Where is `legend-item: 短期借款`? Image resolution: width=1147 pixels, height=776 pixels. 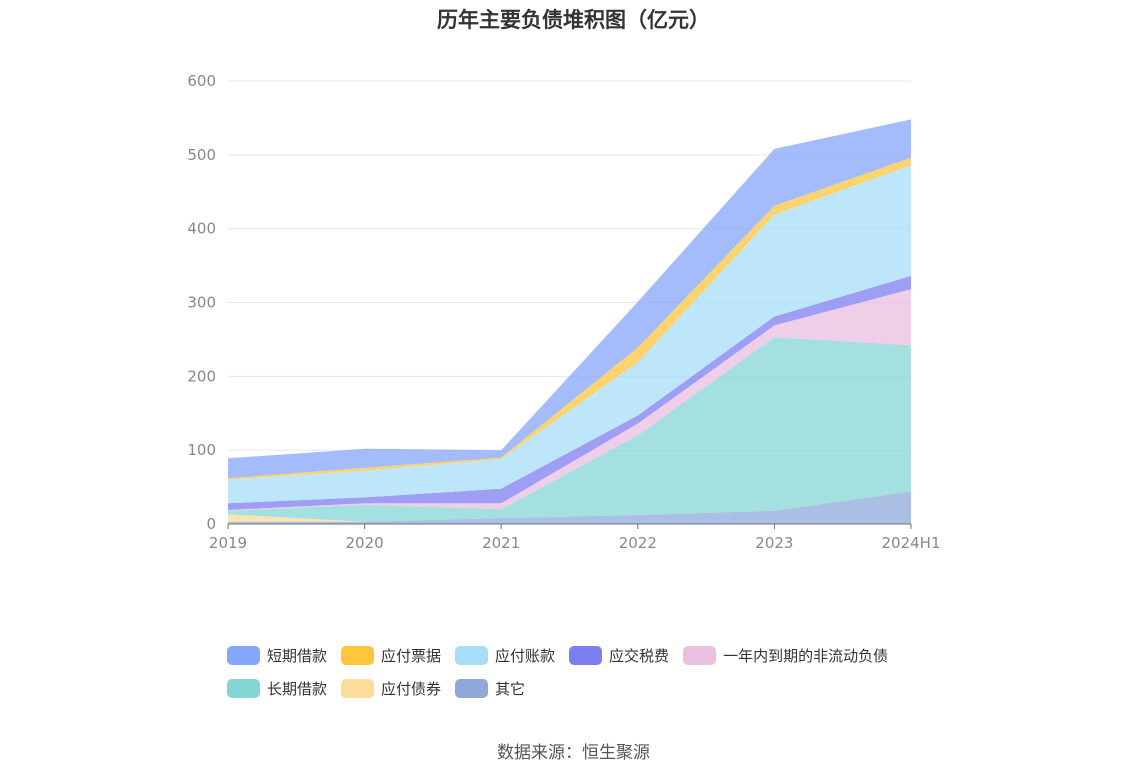 legend-item: 短期借款 is located at coordinates (277, 655).